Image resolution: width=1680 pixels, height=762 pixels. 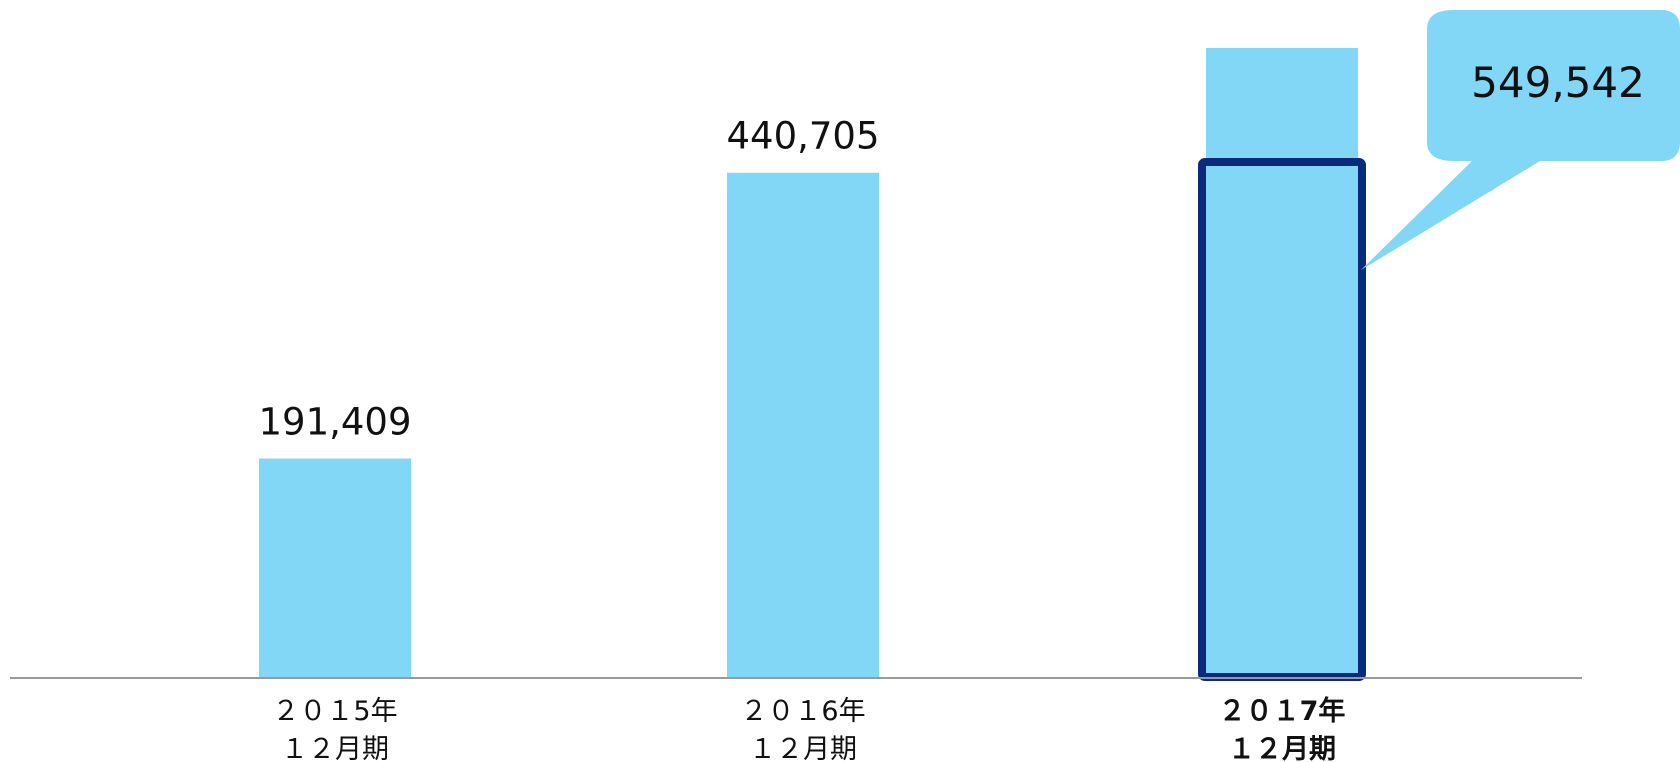 What do you see at coordinates (334, 422) in the screenshot?
I see `bar-value-label-1: 191,409` at bounding box center [334, 422].